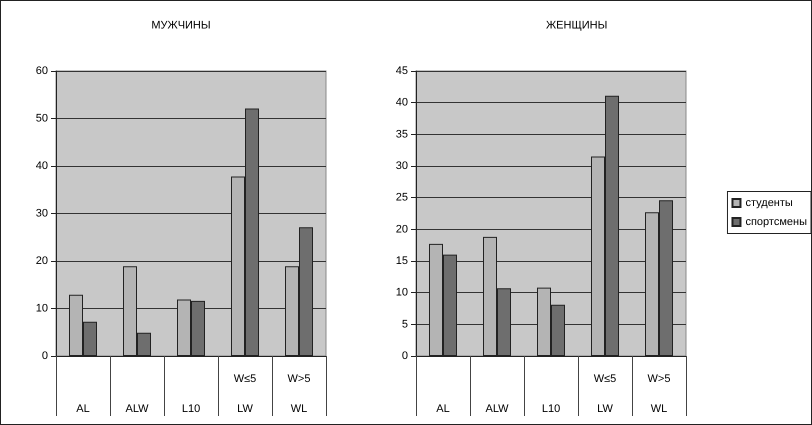  Describe the element at coordinates (402, 71) in the screenshot. I see `y-tick-label: 45` at that location.